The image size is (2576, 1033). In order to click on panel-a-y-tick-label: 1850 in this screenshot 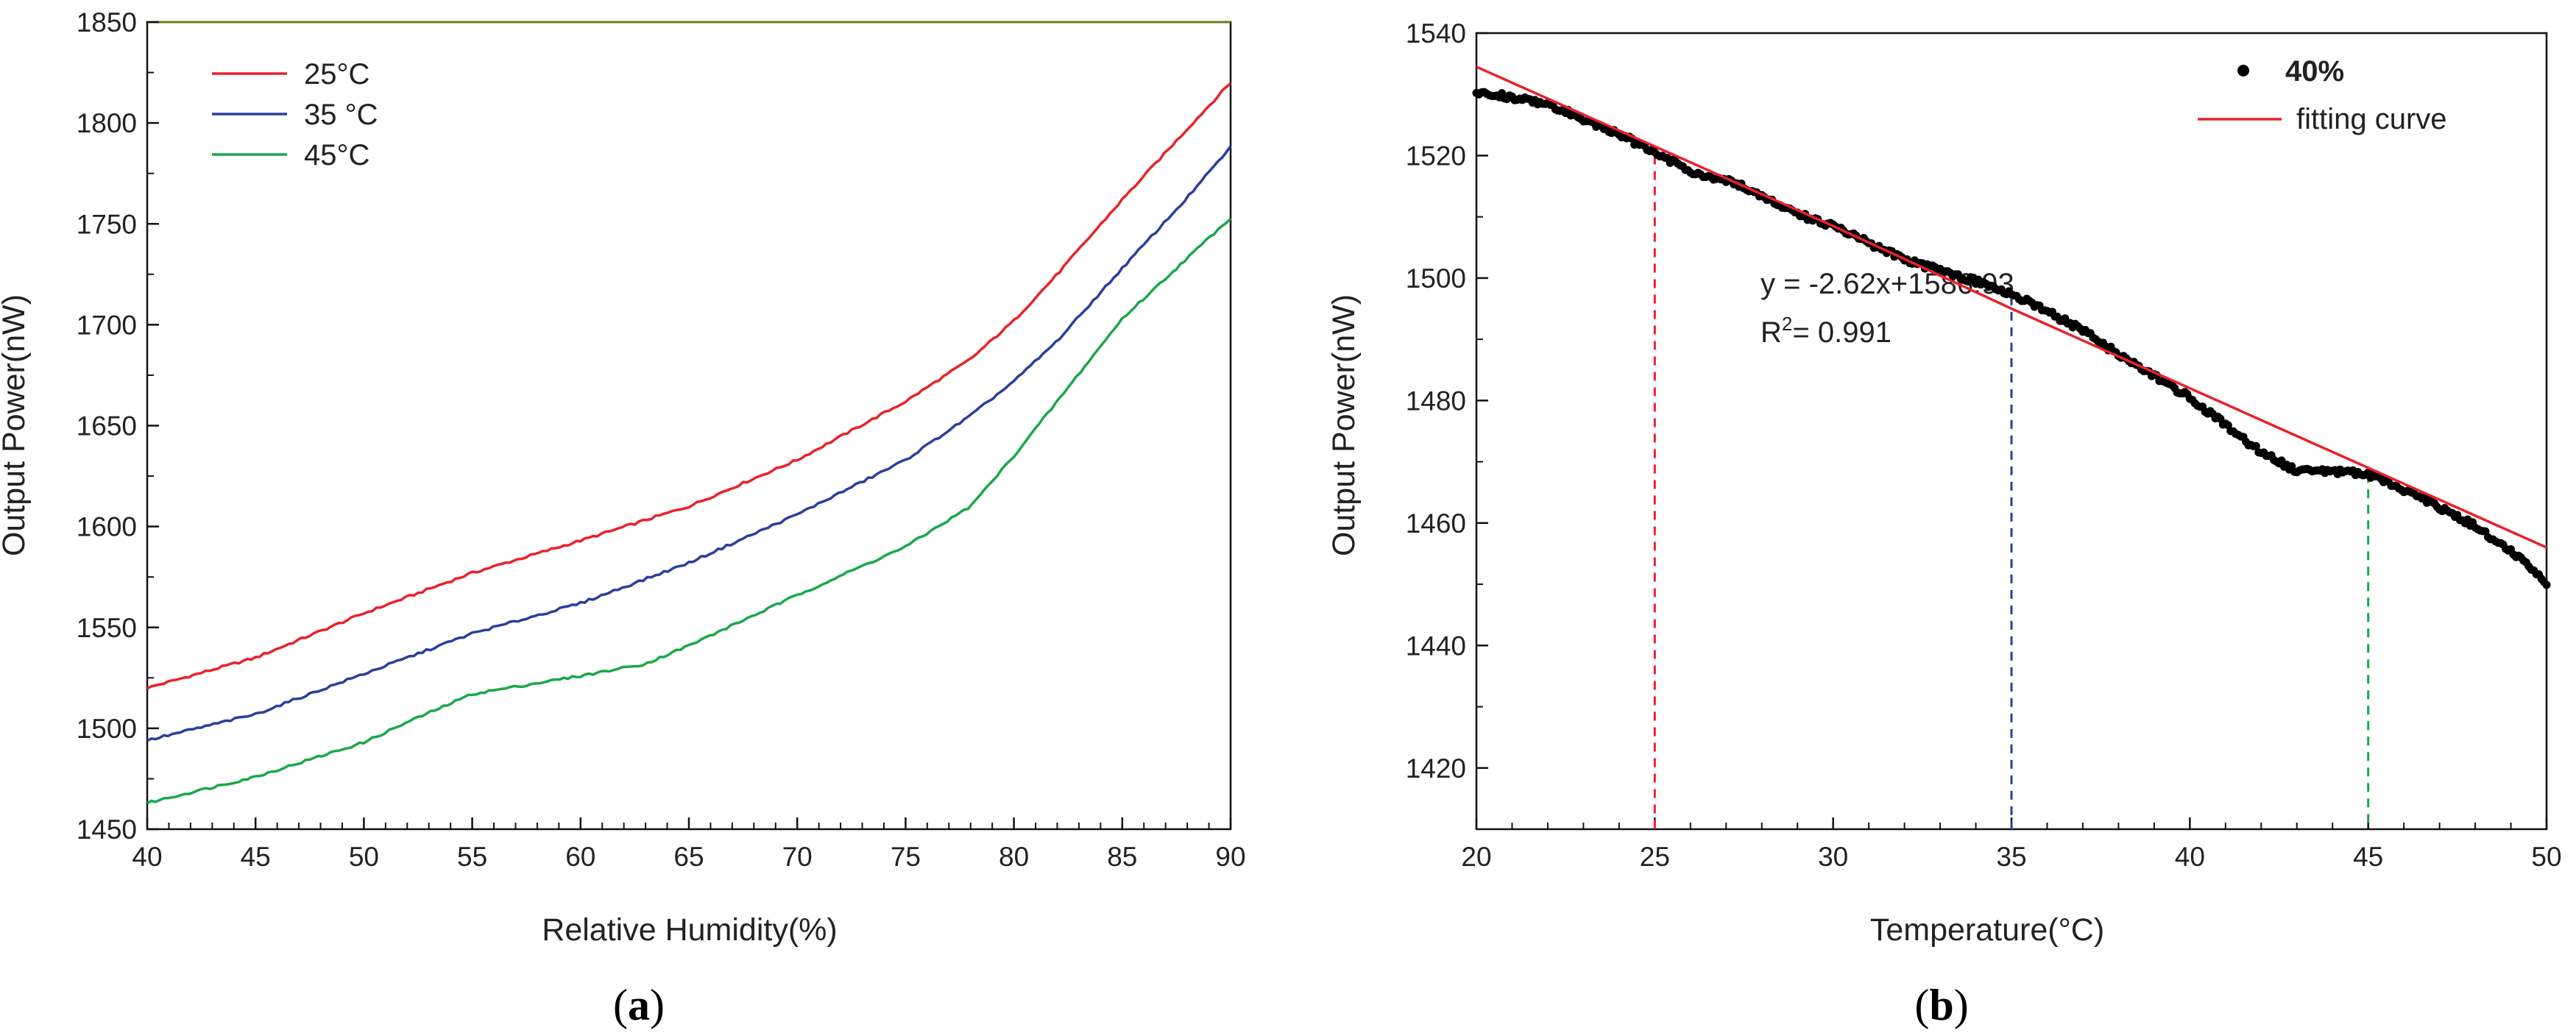, I will do `click(107, 22)`.